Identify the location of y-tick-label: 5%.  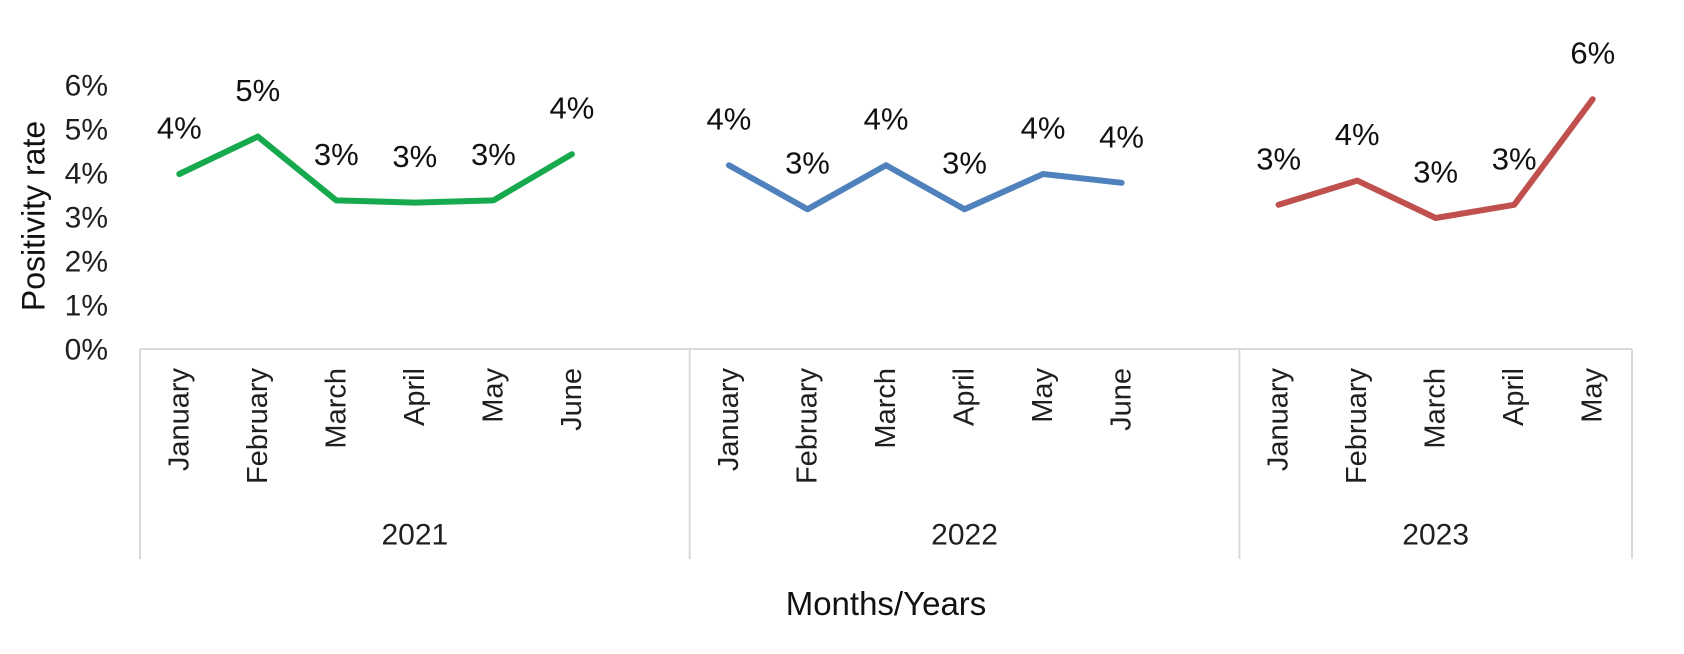
(86, 130).